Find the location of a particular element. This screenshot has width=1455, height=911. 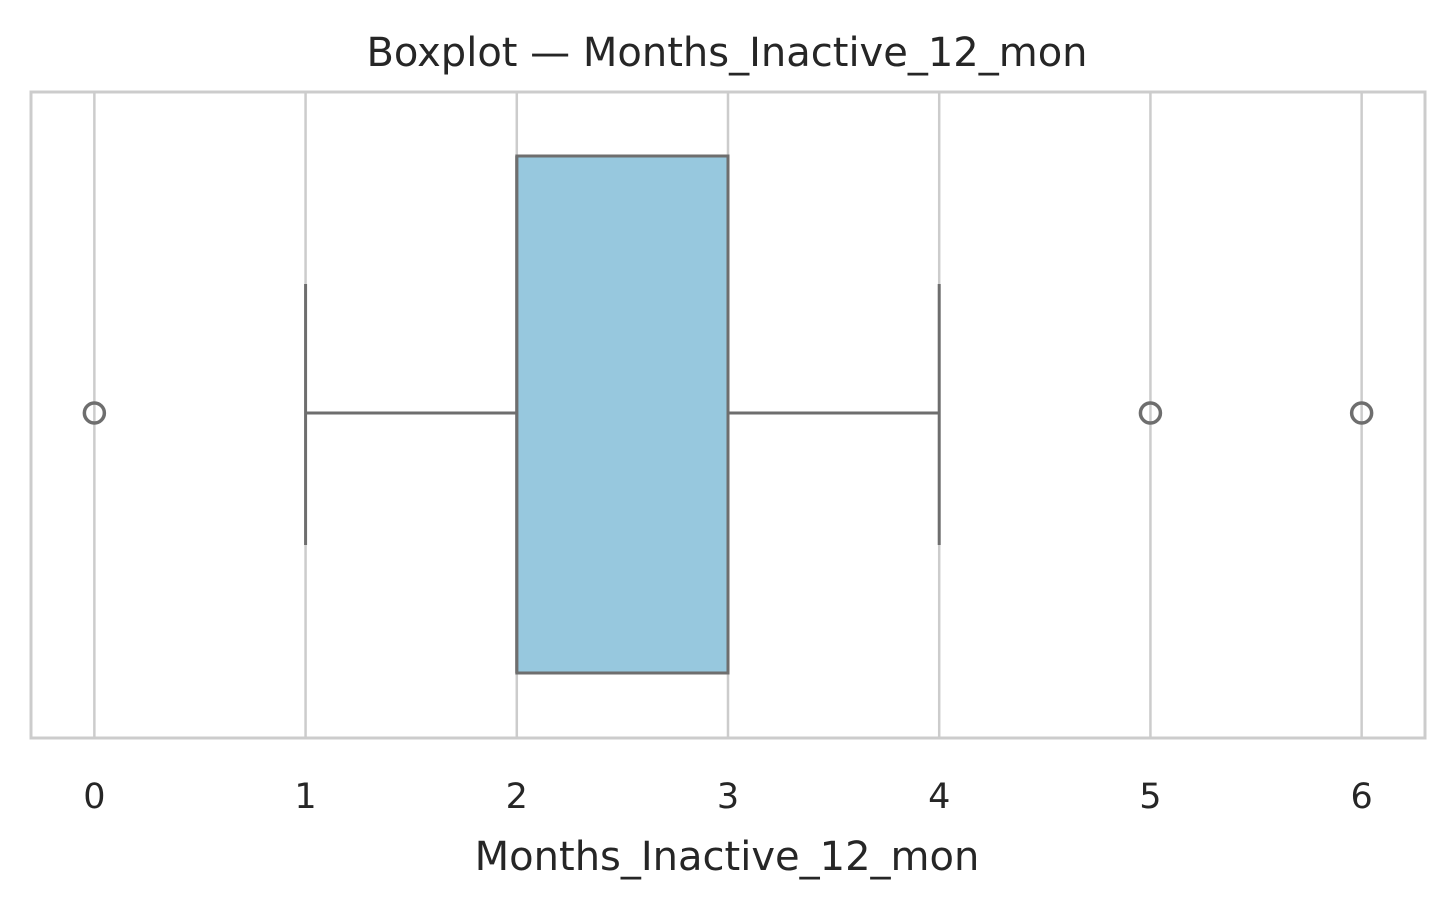

x-tick-label: 0 is located at coordinates (94, 797).